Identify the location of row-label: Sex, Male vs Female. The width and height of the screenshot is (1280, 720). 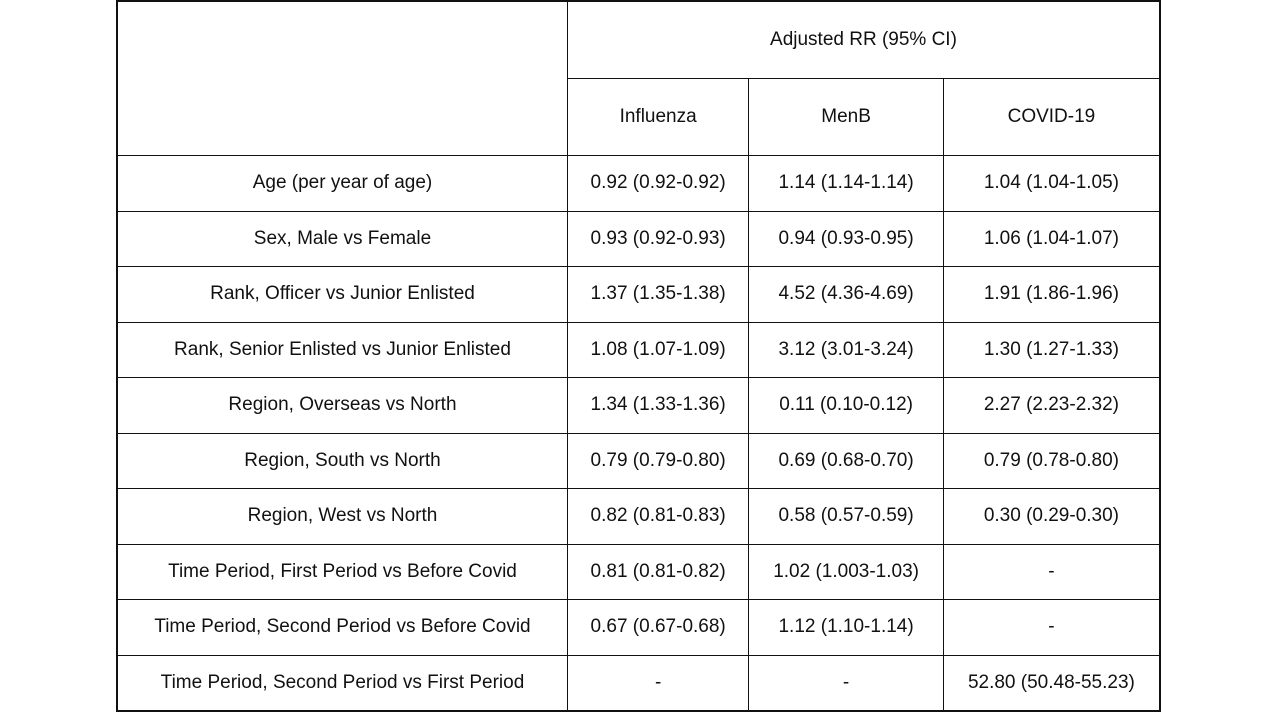
(342, 238).